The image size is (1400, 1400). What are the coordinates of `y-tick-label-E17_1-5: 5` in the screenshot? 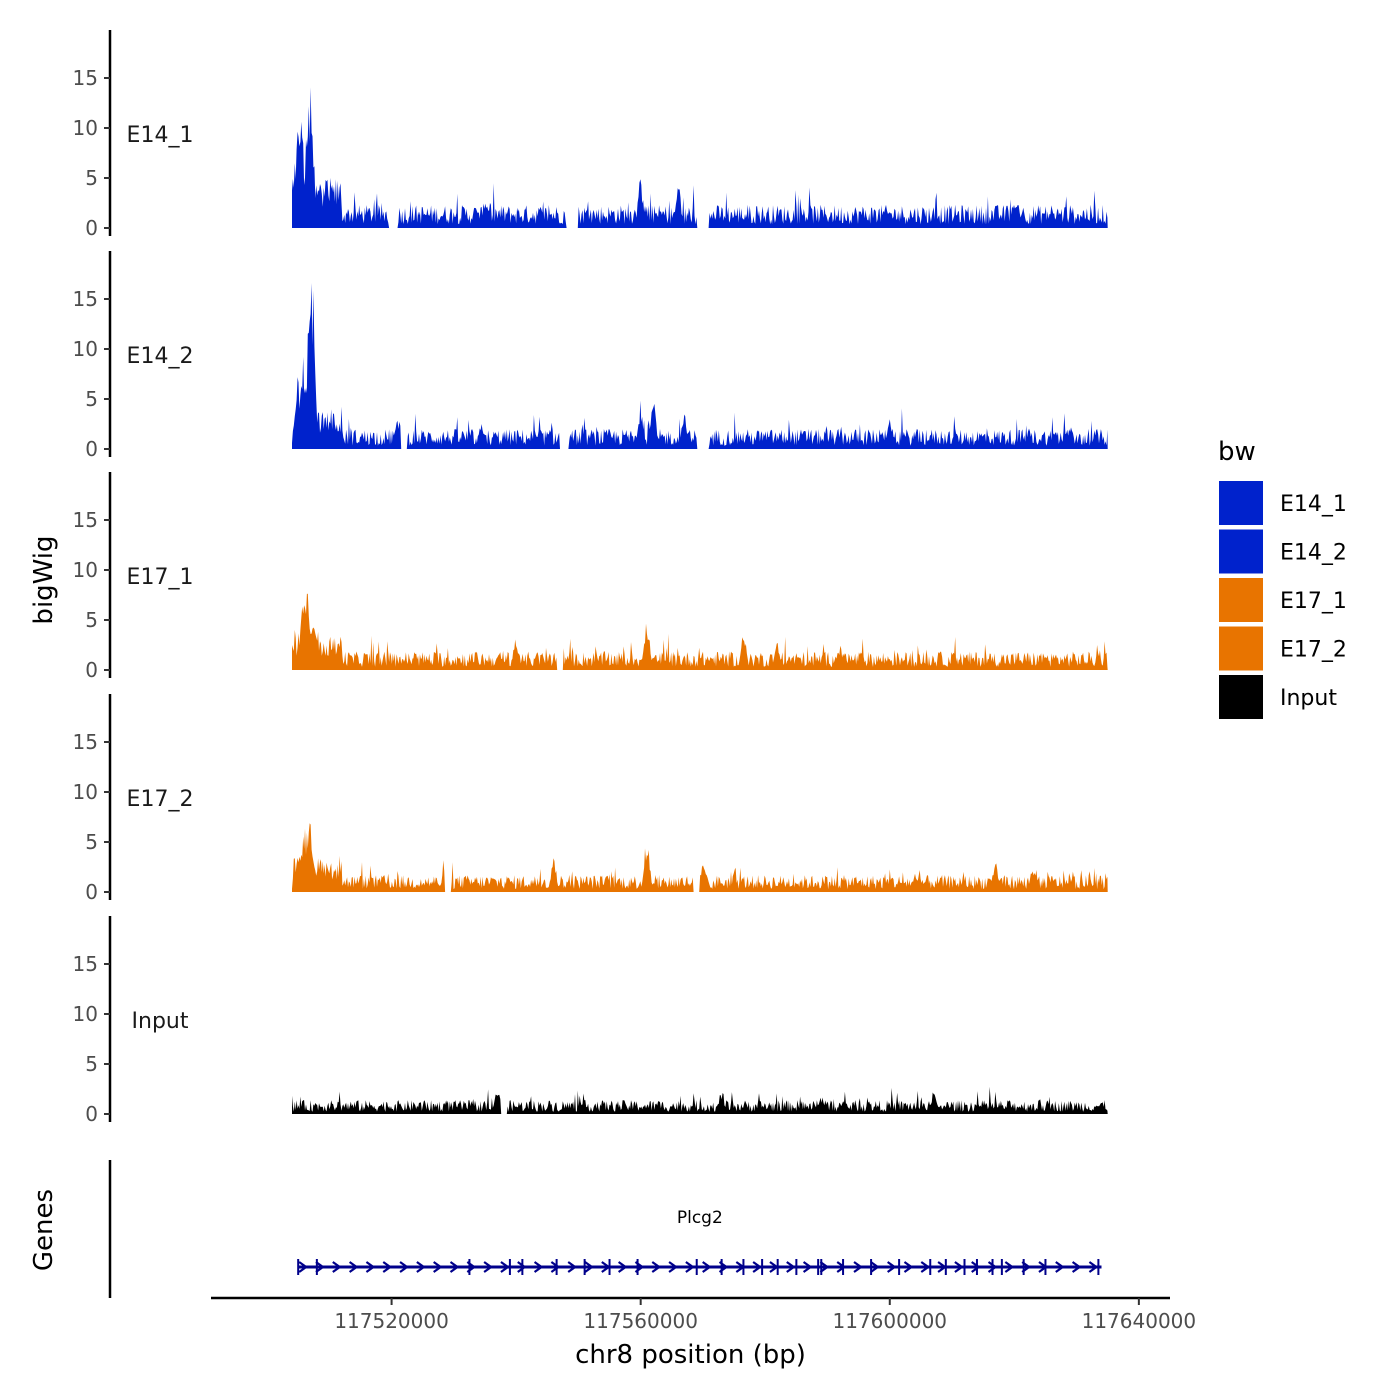 It's located at (91, 620).